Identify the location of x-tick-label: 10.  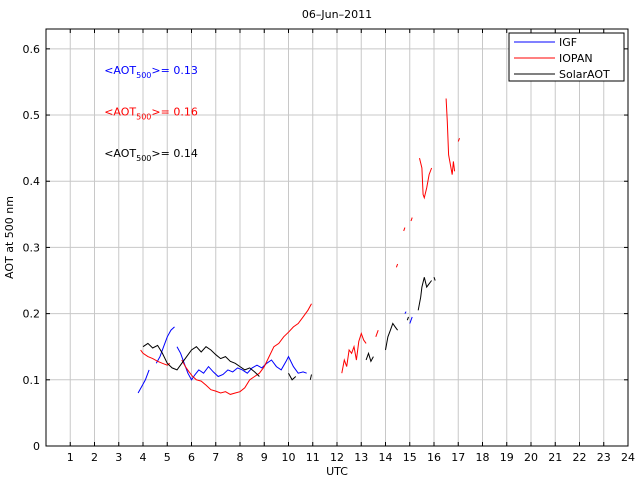
(289, 457).